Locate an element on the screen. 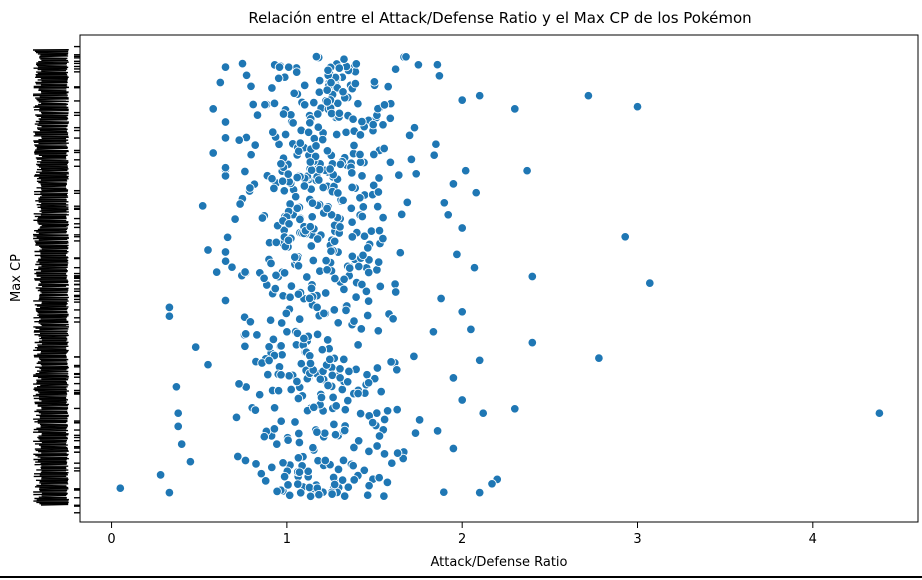 The width and height of the screenshot is (922, 580). x-tick-label: 4 is located at coordinates (813, 539).